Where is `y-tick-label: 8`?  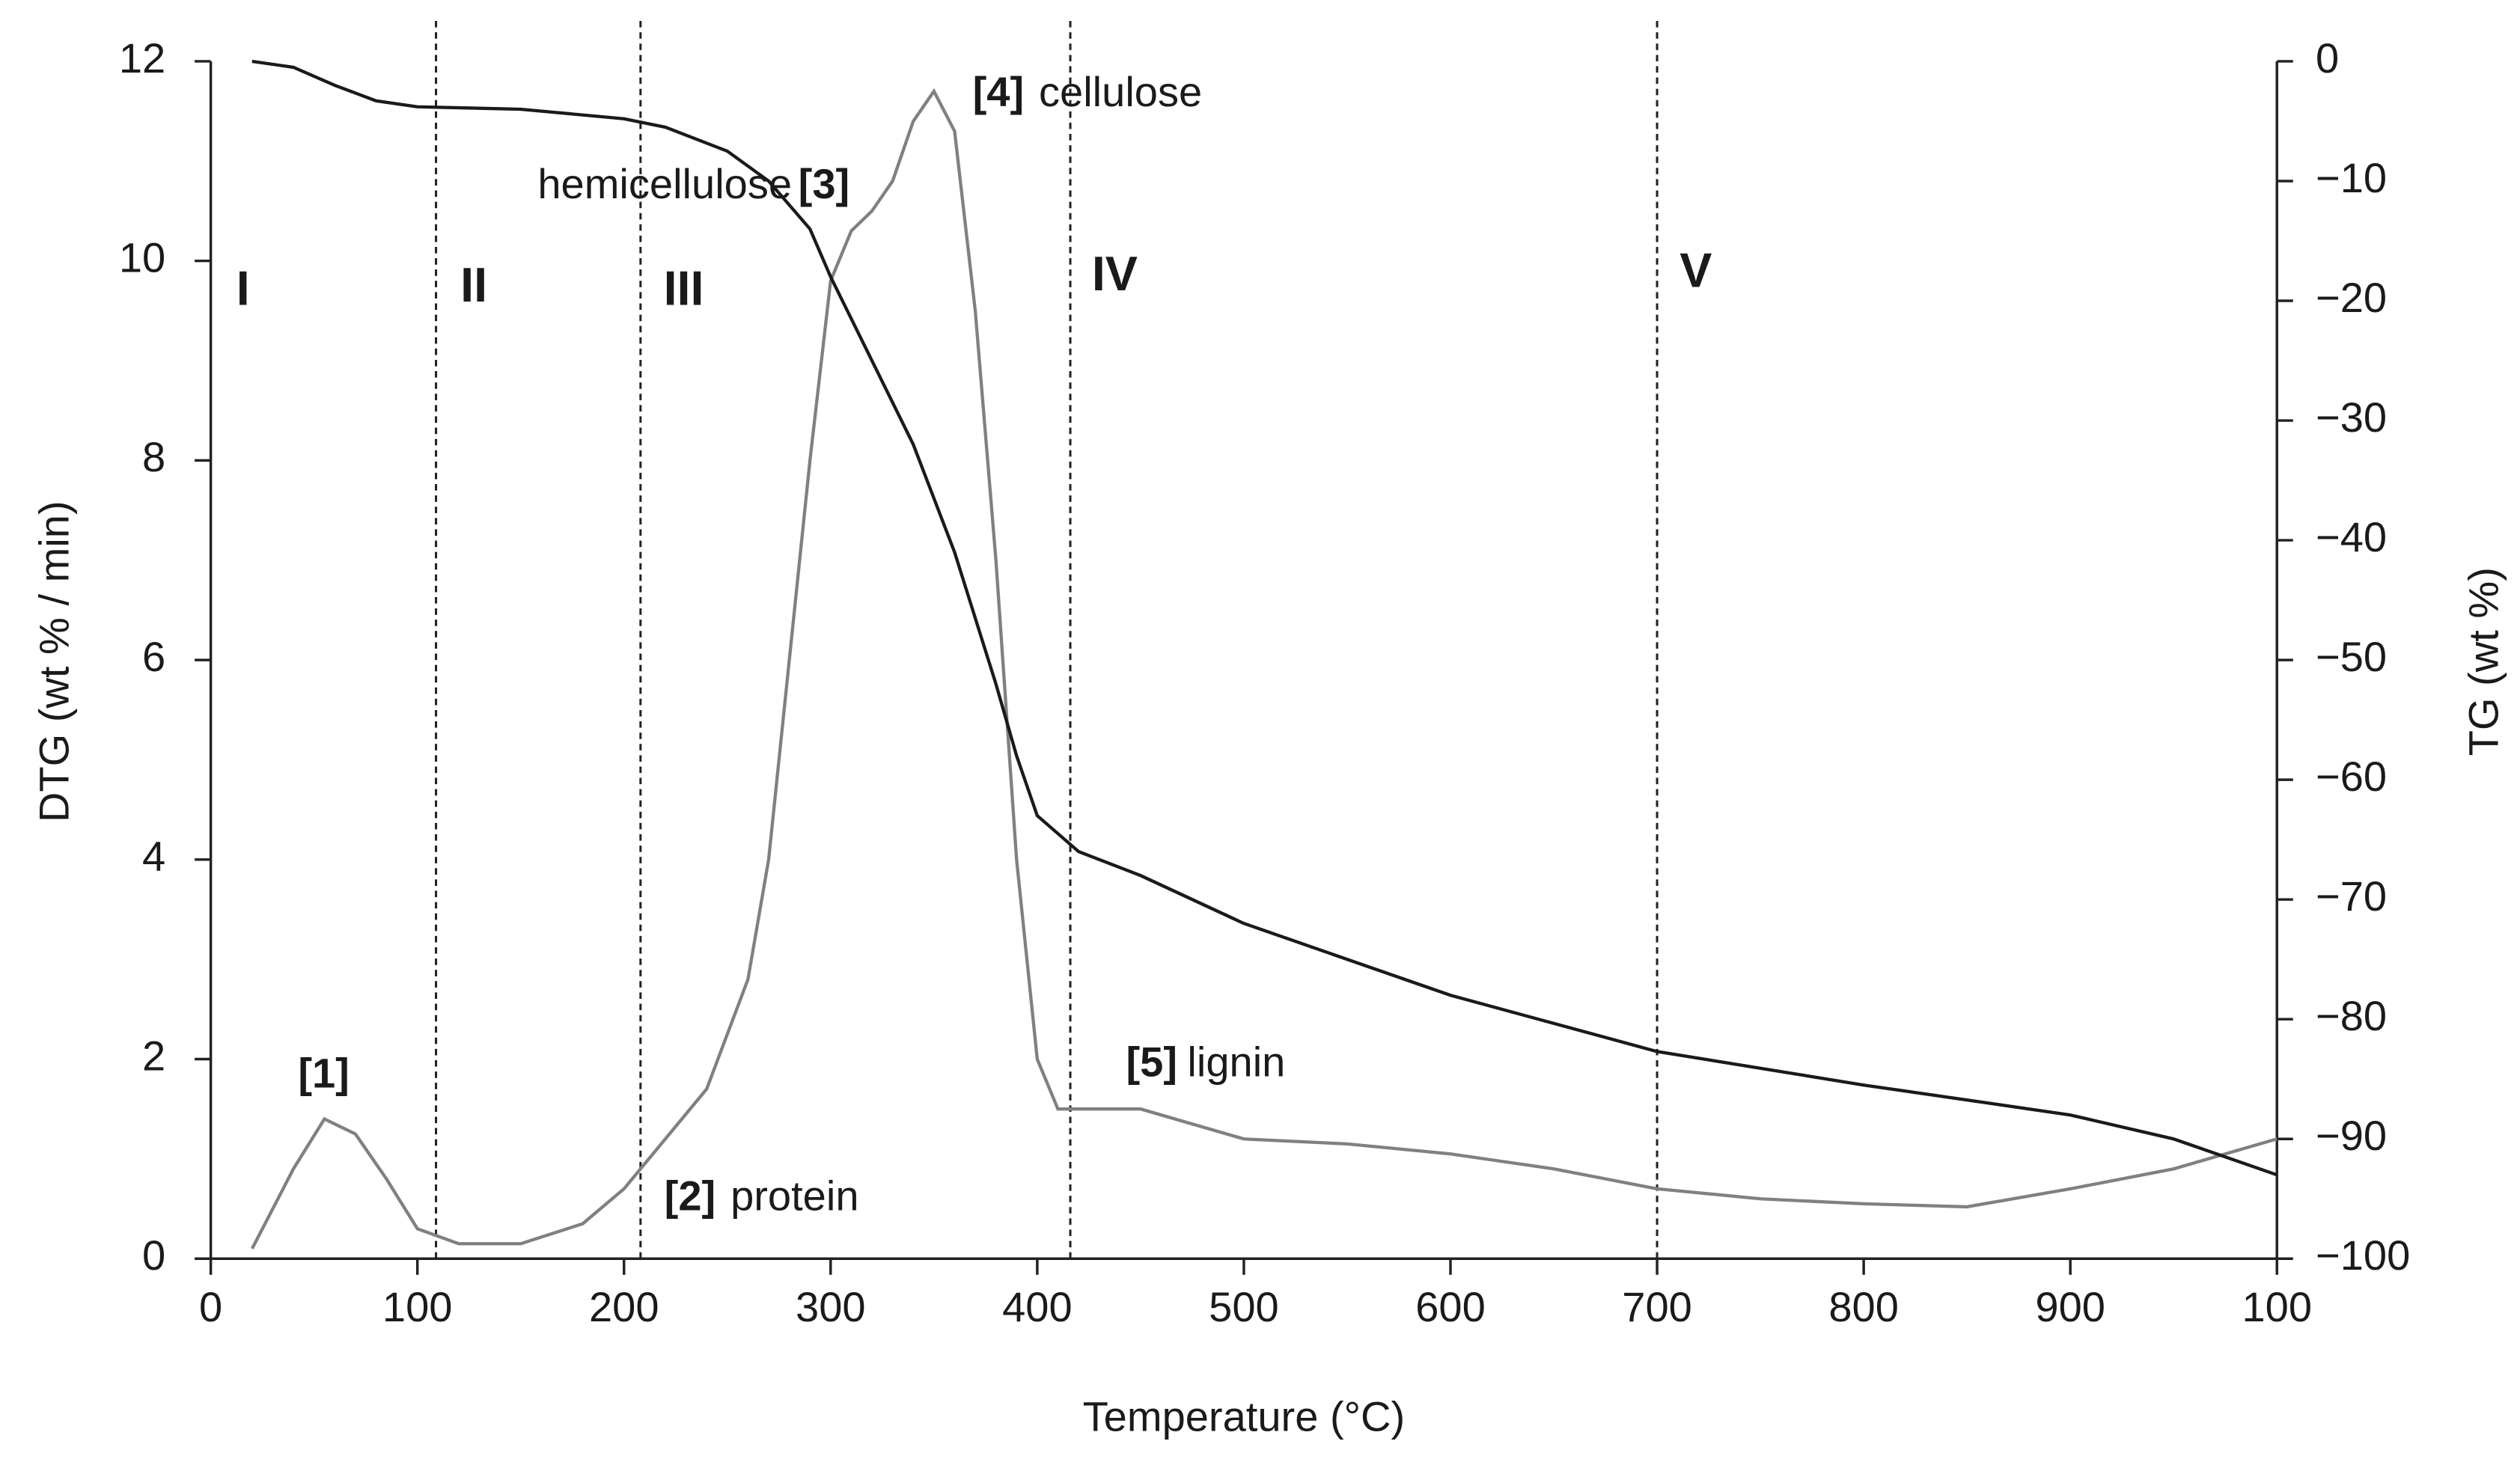
y-tick-label: 8 is located at coordinates (153, 456).